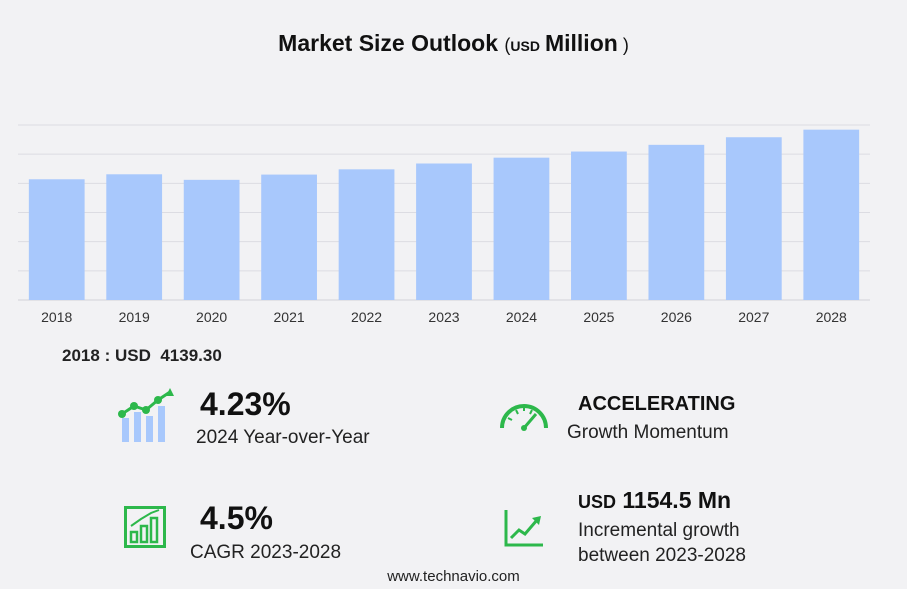  Describe the element at coordinates (625, 45) in the screenshot. I see `title-close-paren: )` at that location.